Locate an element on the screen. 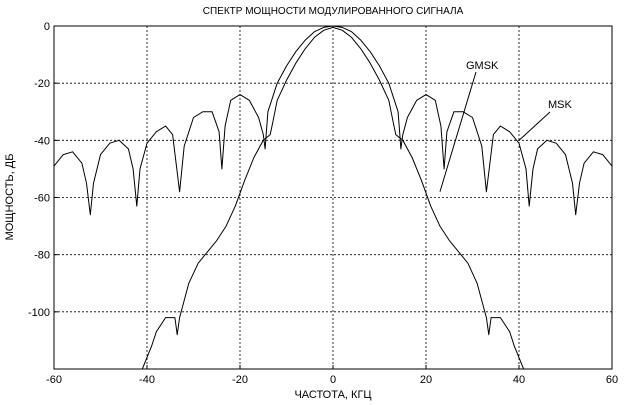 The height and width of the screenshot is (405, 630). y-axis-label: МОЩНОСТЬ, ДБ is located at coordinates (10, 197).